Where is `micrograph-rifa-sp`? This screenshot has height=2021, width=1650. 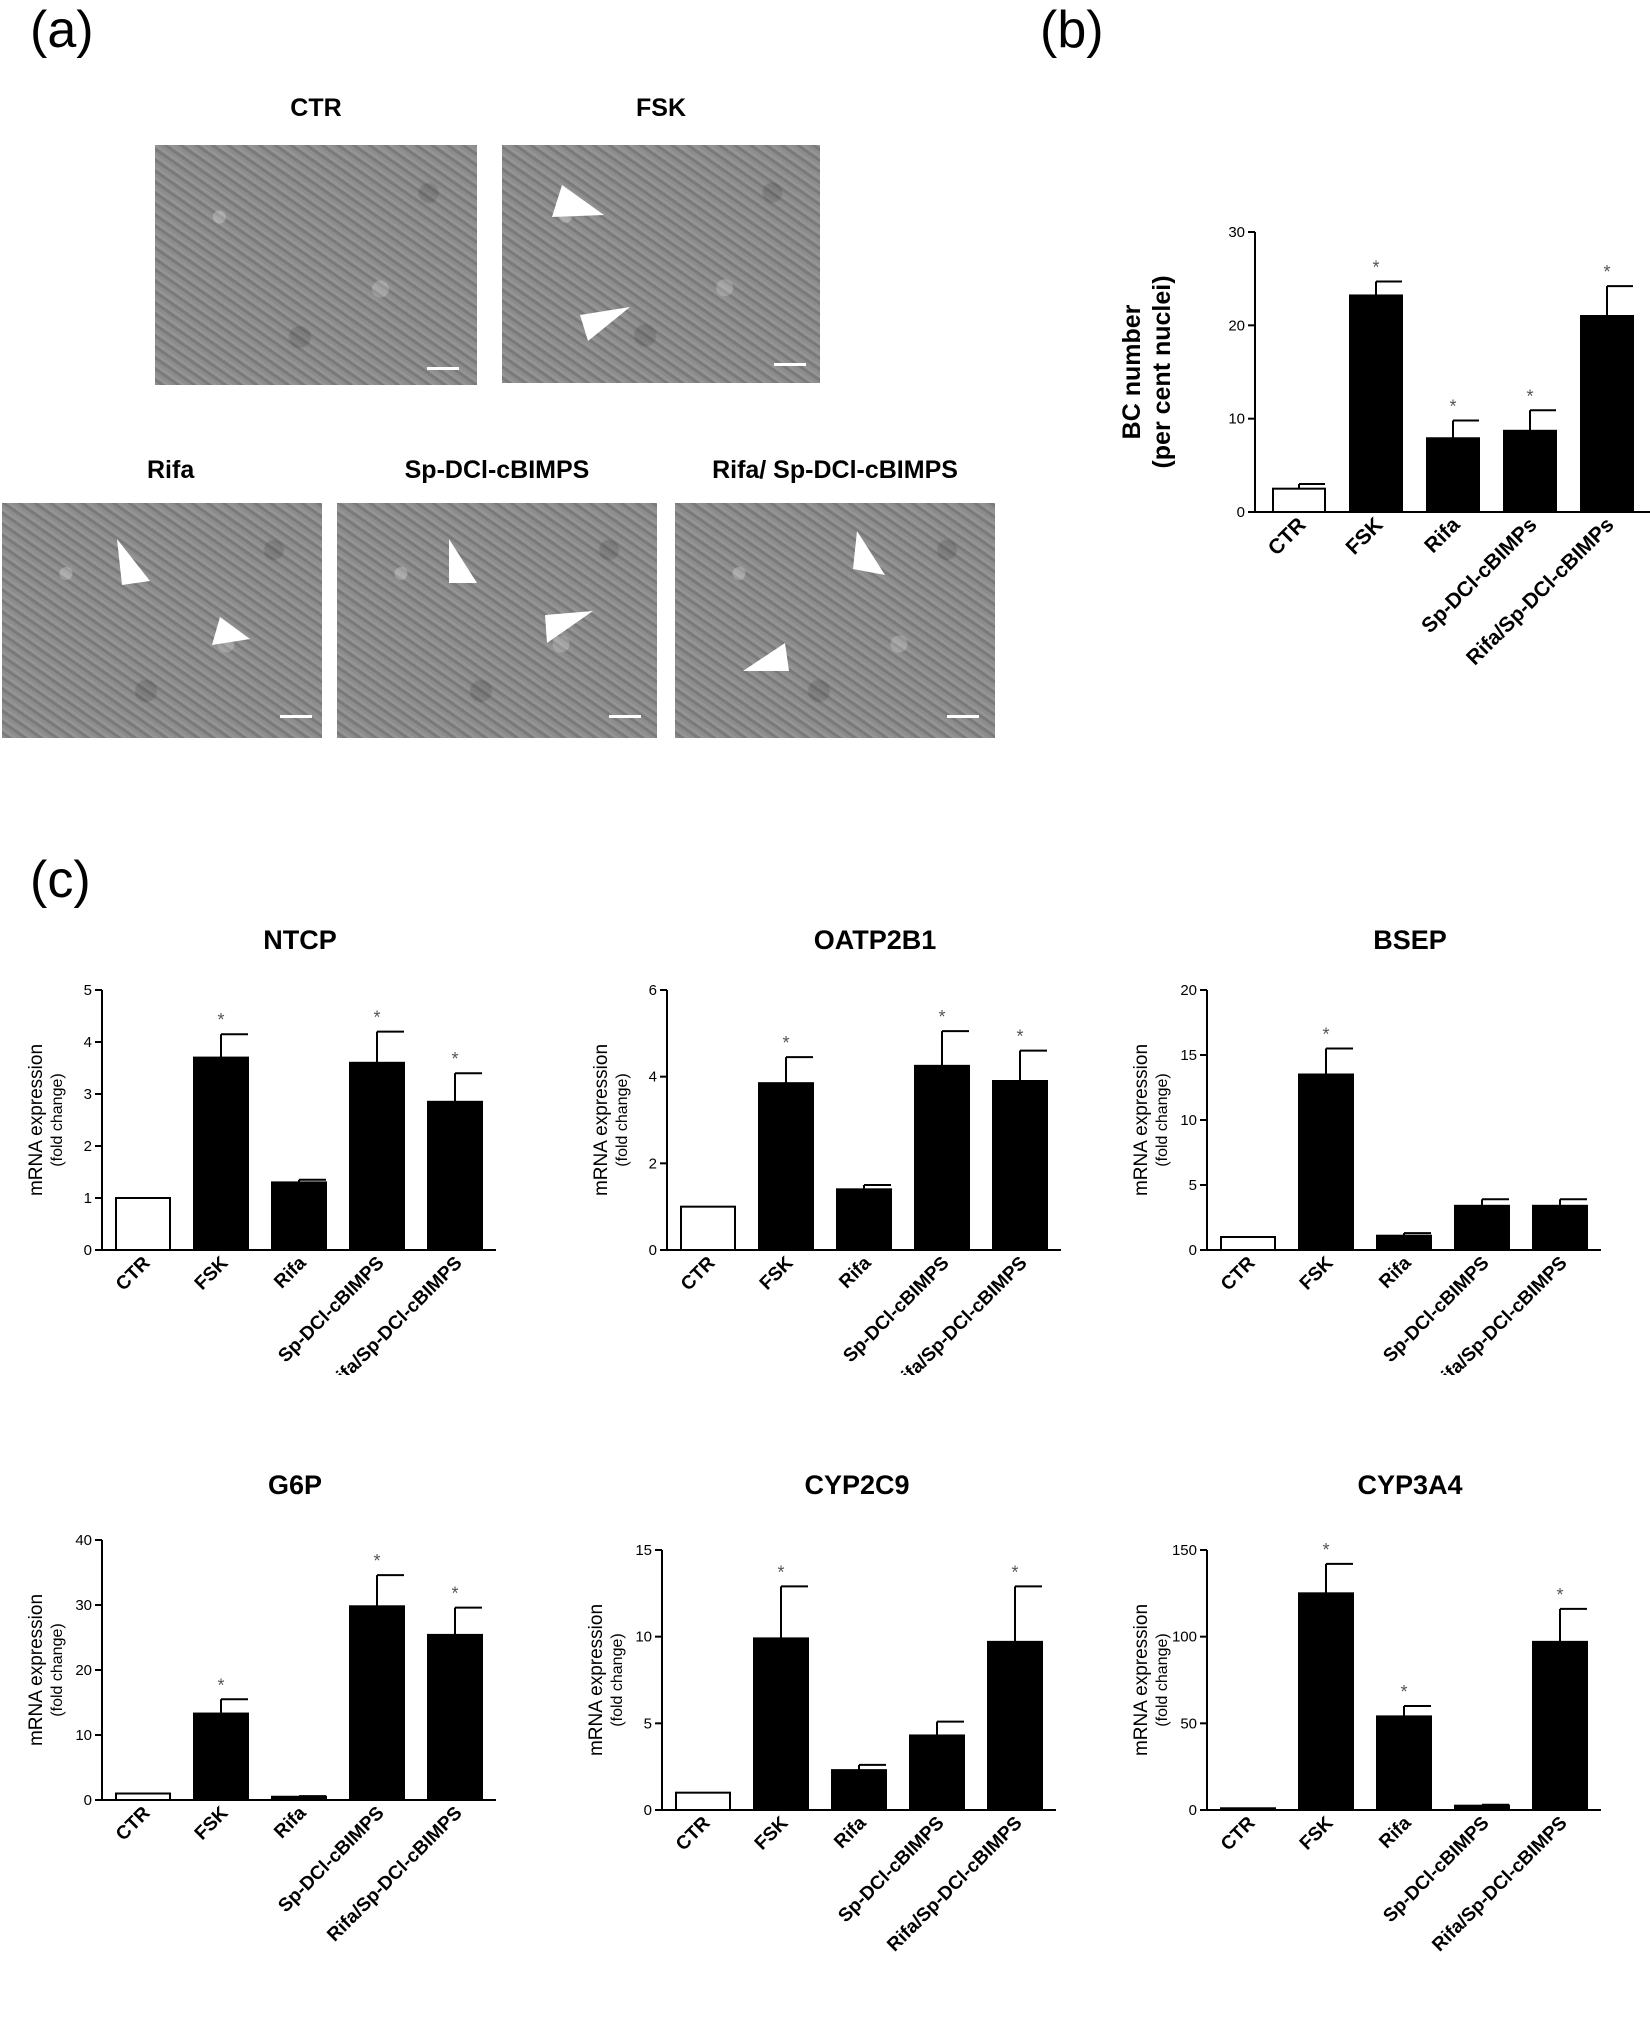 micrograph-rifa-sp is located at coordinates (835, 620).